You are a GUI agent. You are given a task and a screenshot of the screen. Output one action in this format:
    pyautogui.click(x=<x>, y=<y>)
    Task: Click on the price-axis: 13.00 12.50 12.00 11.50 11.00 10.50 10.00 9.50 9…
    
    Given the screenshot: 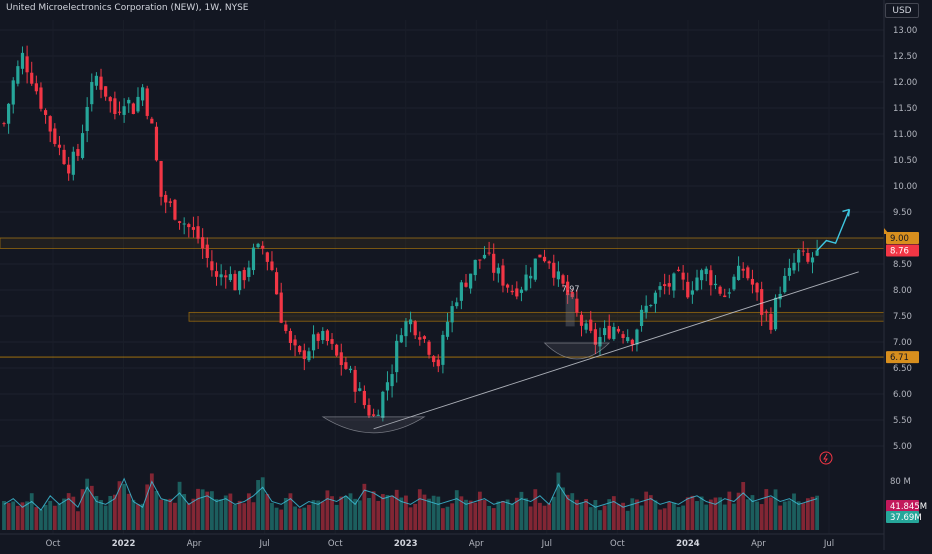 What is the action you would take?
    pyautogui.click(x=900, y=275)
    